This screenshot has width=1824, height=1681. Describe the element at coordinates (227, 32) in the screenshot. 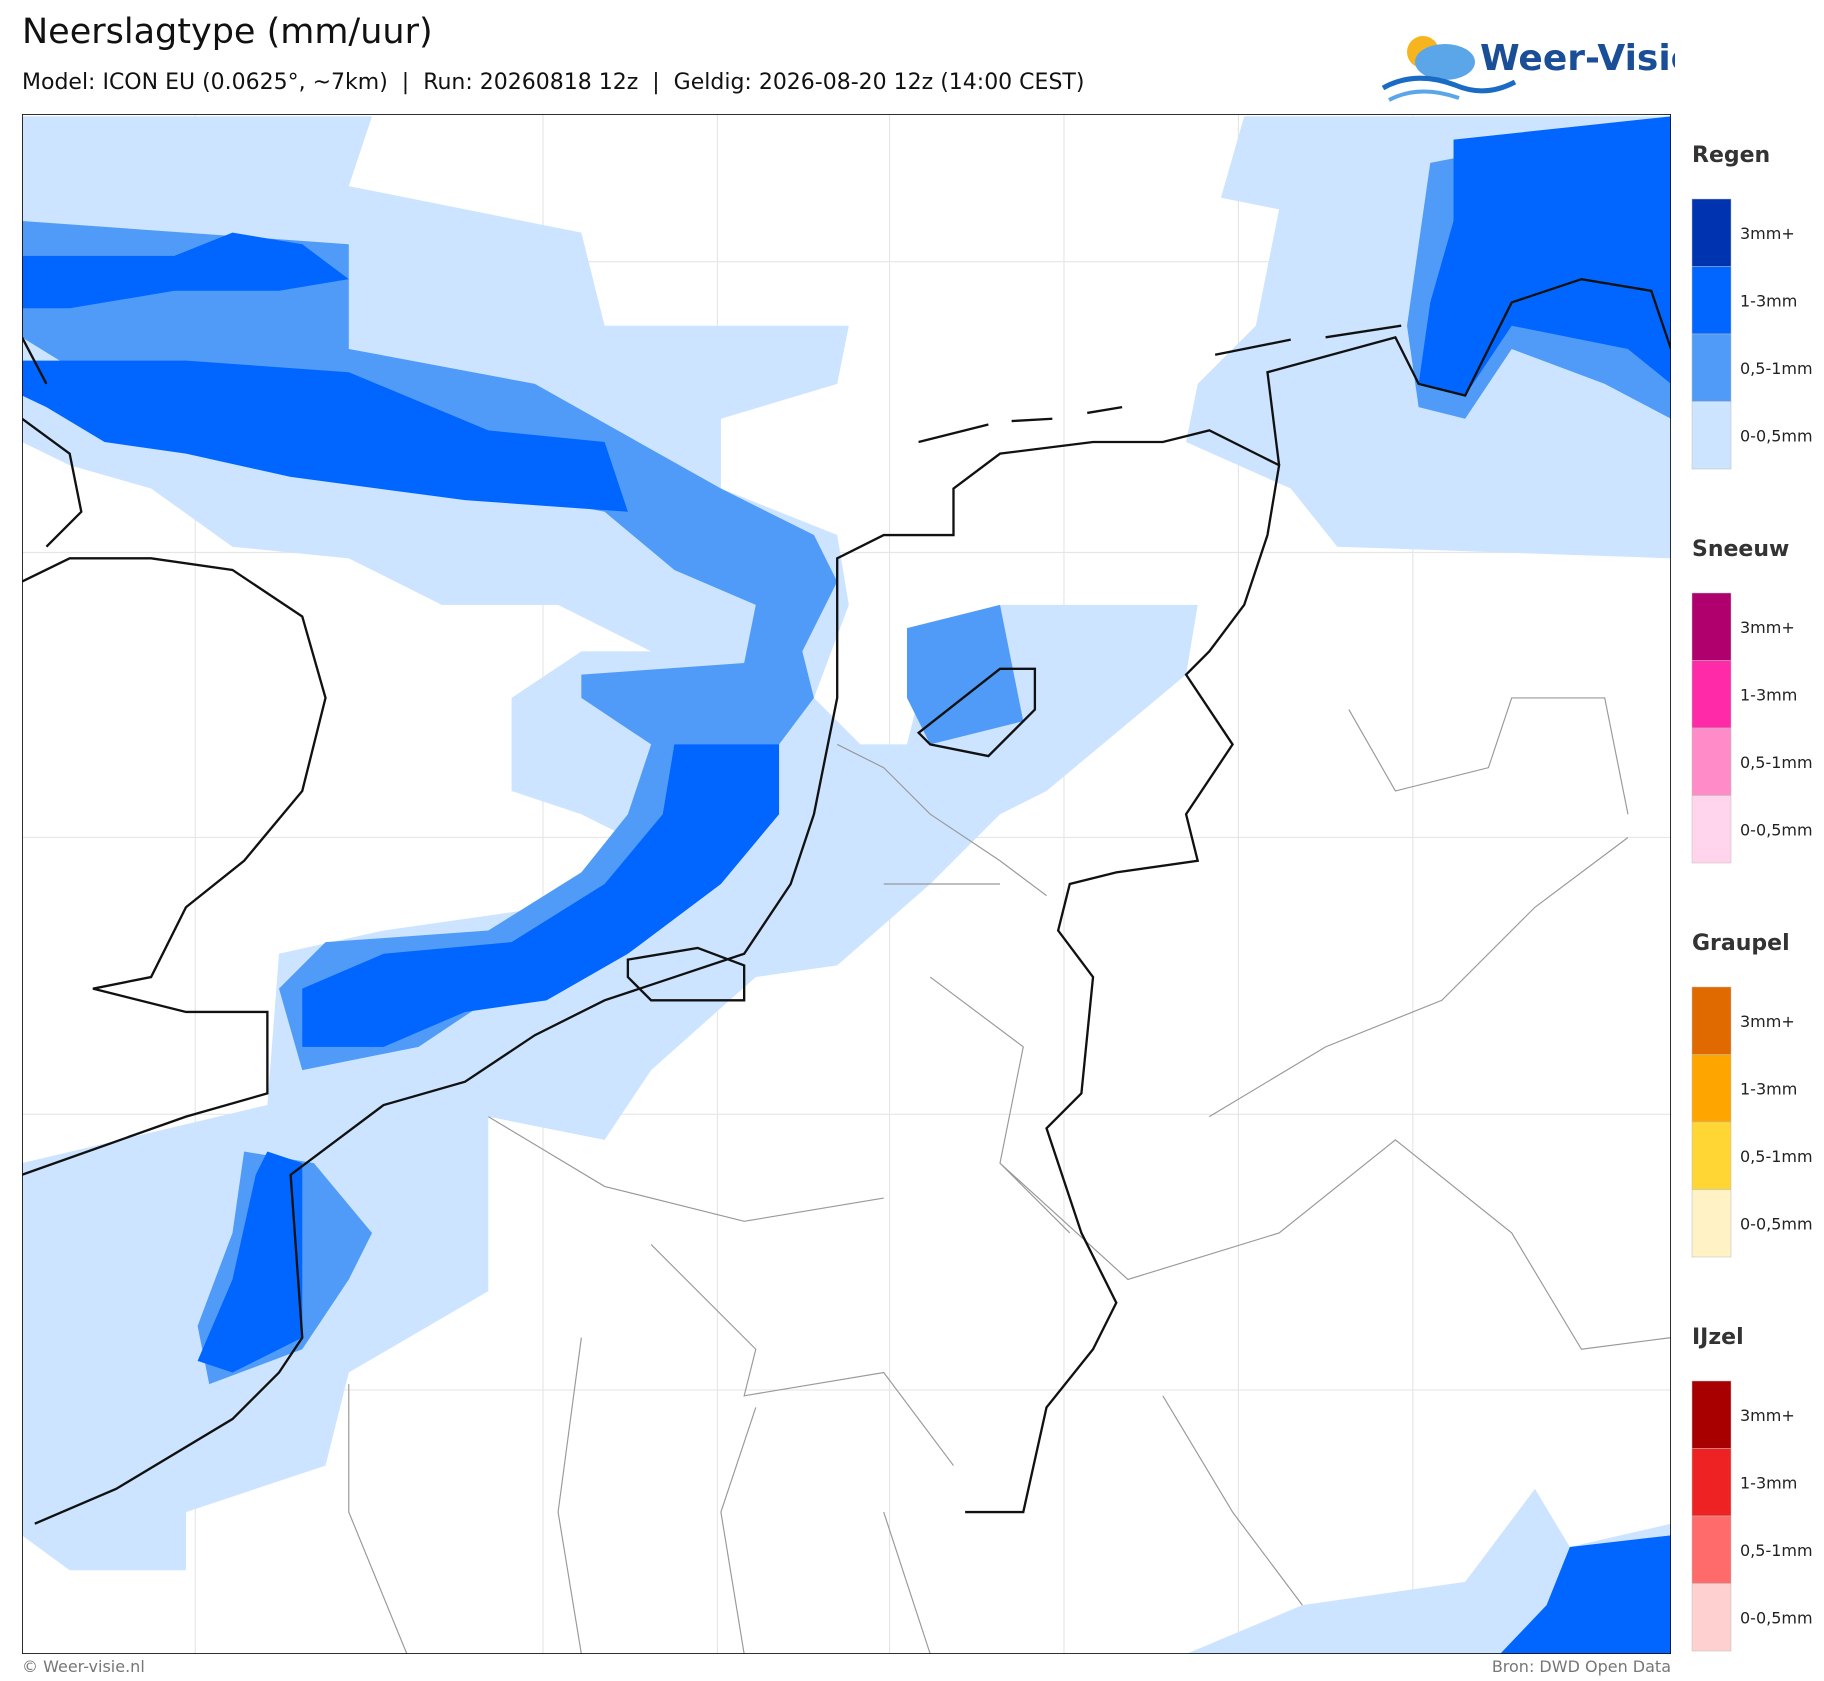

I see `title: Neerslagtype (mm/uur)` at that location.